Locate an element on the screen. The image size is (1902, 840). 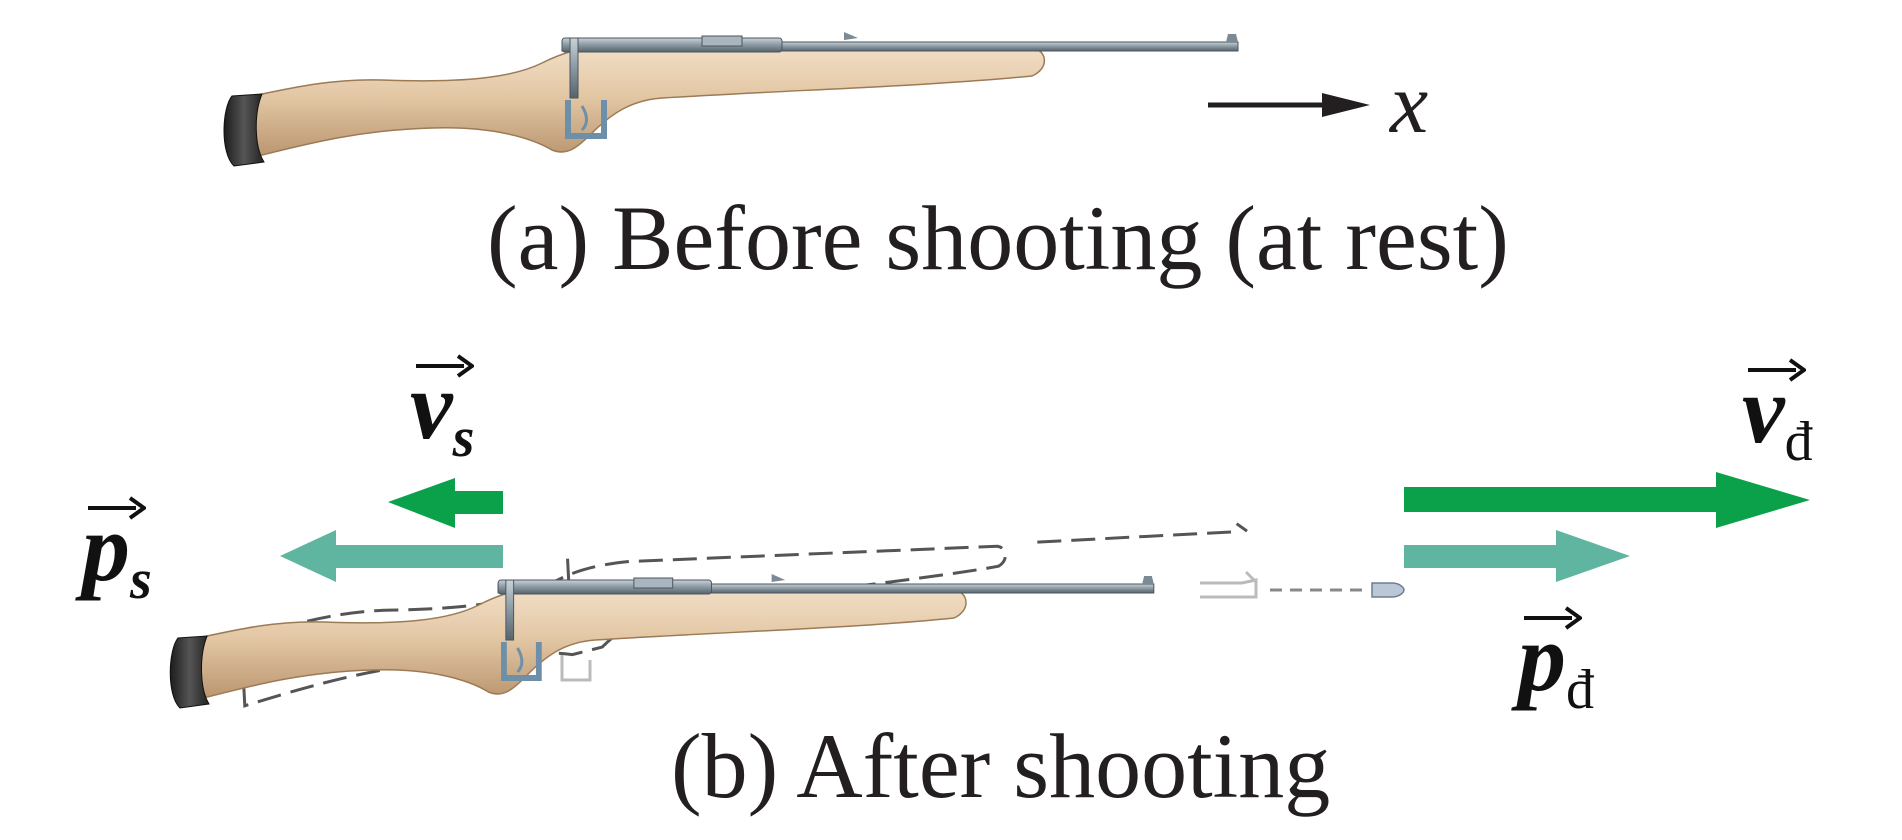
bullet-momentum-arrow is located at coordinates (1517, 556).